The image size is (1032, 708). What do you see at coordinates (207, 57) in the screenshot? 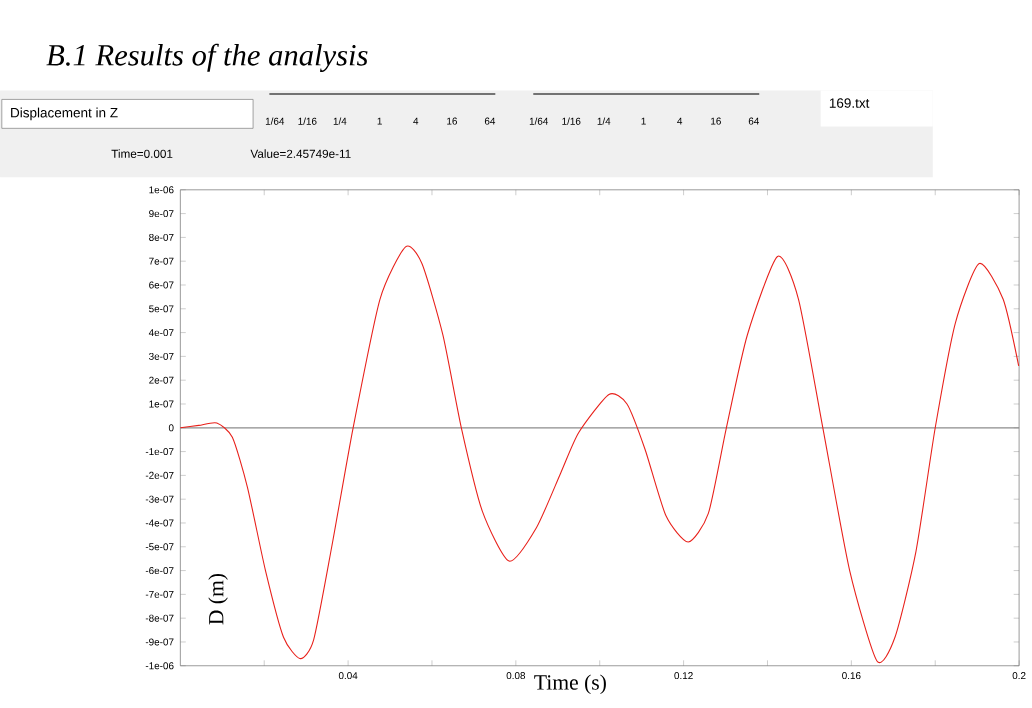
I see `chart-title: B.1 Results of the analysis` at bounding box center [207, 57].